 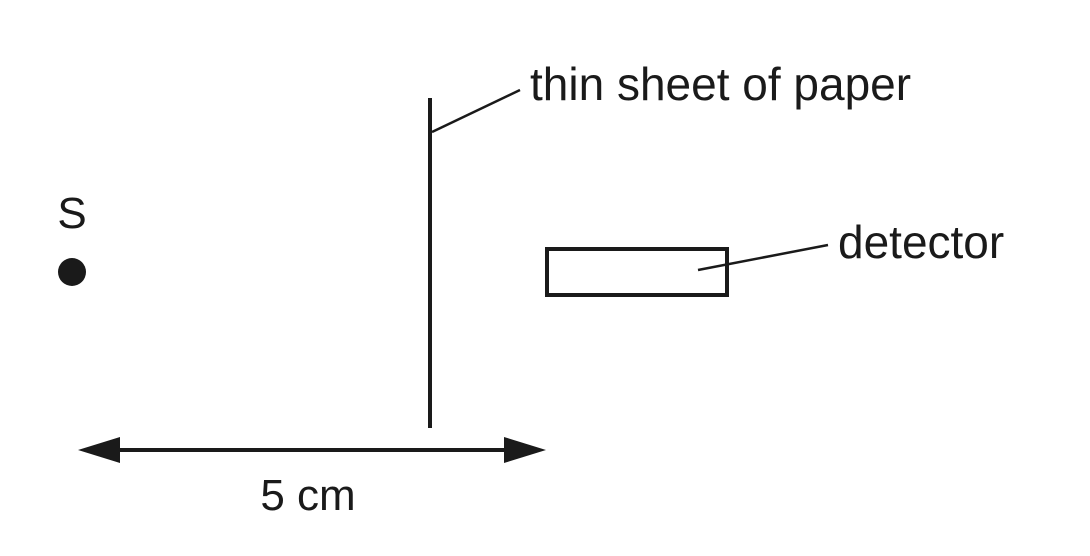 What do you see at coordinates (763, 257) in the screenshot?
I see `detector-leader-line` at bounding box center [763, 257].